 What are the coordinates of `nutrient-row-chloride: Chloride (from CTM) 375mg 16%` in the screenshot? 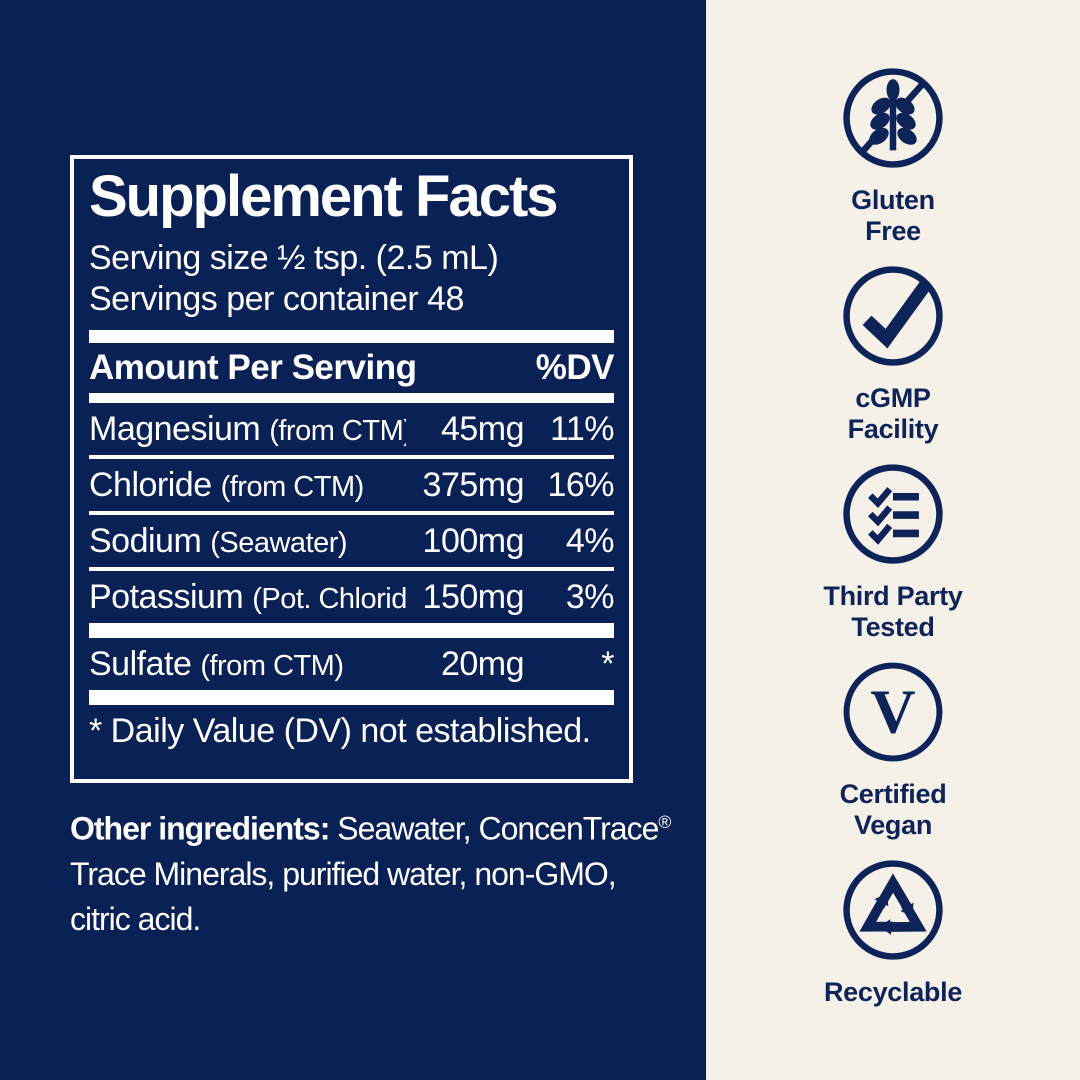 It's located at (352, 485).